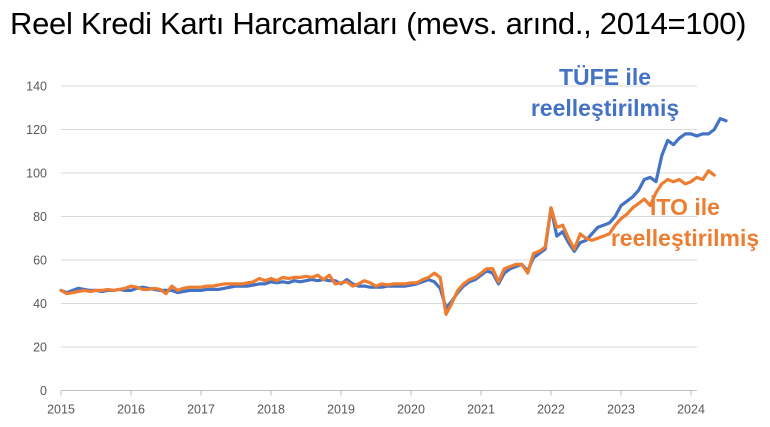 The width and height of the screenshot is (770, 427). Describe the element at coordinates (376, 403) in the screenshot. I see `x-axis-ticks: 2015 2016 2017 2018 2019 2020 2021 2022 2023 2024` at that location.